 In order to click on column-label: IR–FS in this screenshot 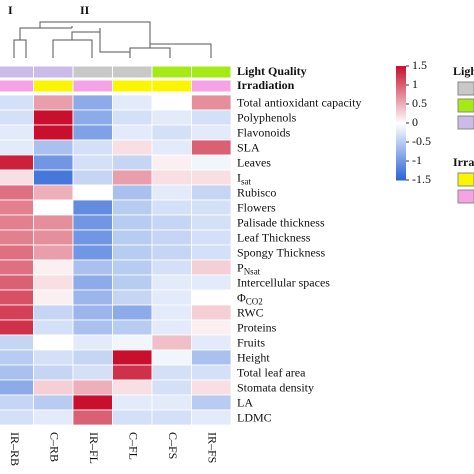, I will do `click(213, 447)`.